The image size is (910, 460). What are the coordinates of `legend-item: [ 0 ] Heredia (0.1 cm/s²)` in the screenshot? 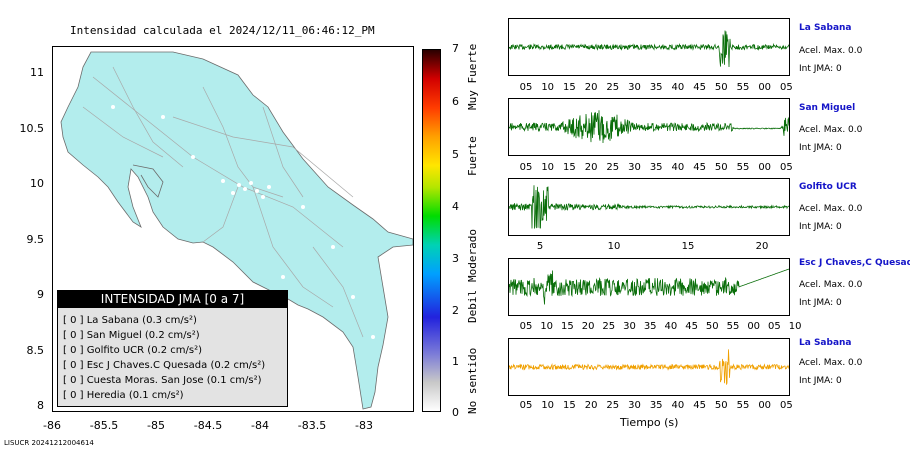 It's located at (123, 395).